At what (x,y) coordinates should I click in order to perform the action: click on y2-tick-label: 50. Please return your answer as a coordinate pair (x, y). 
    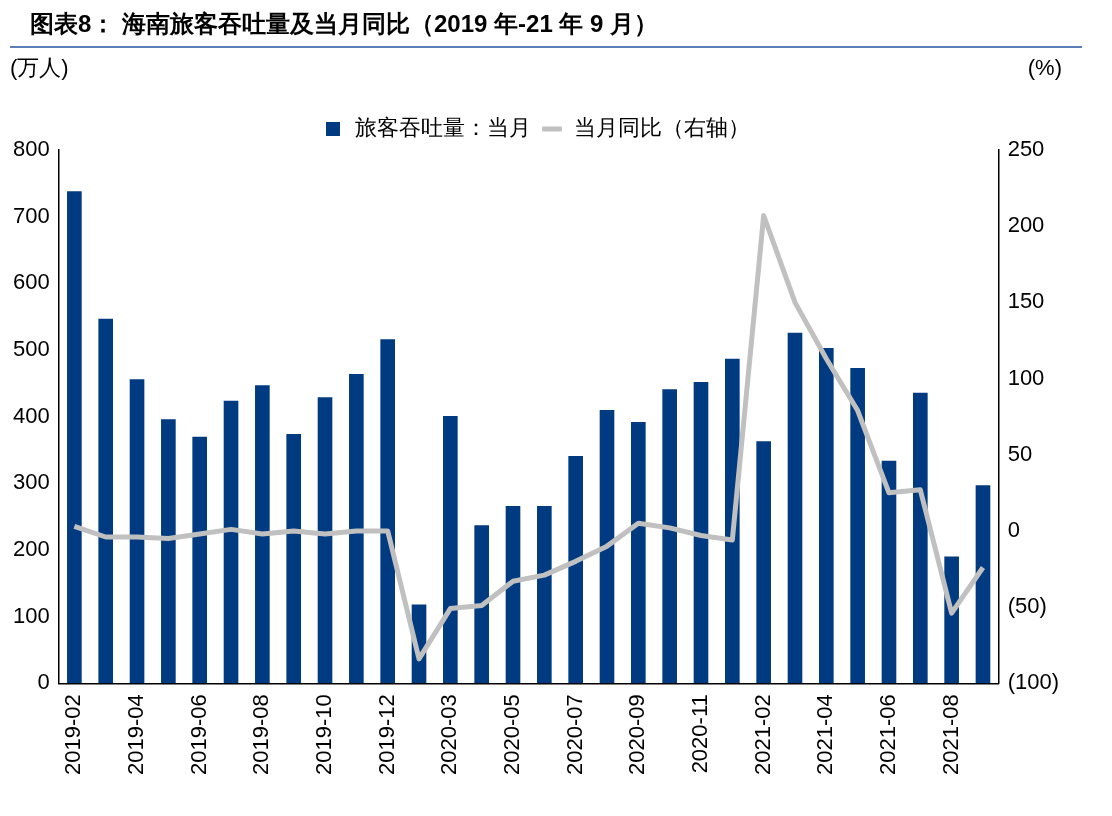
    Looking at the image, I should click on (1020, 453).